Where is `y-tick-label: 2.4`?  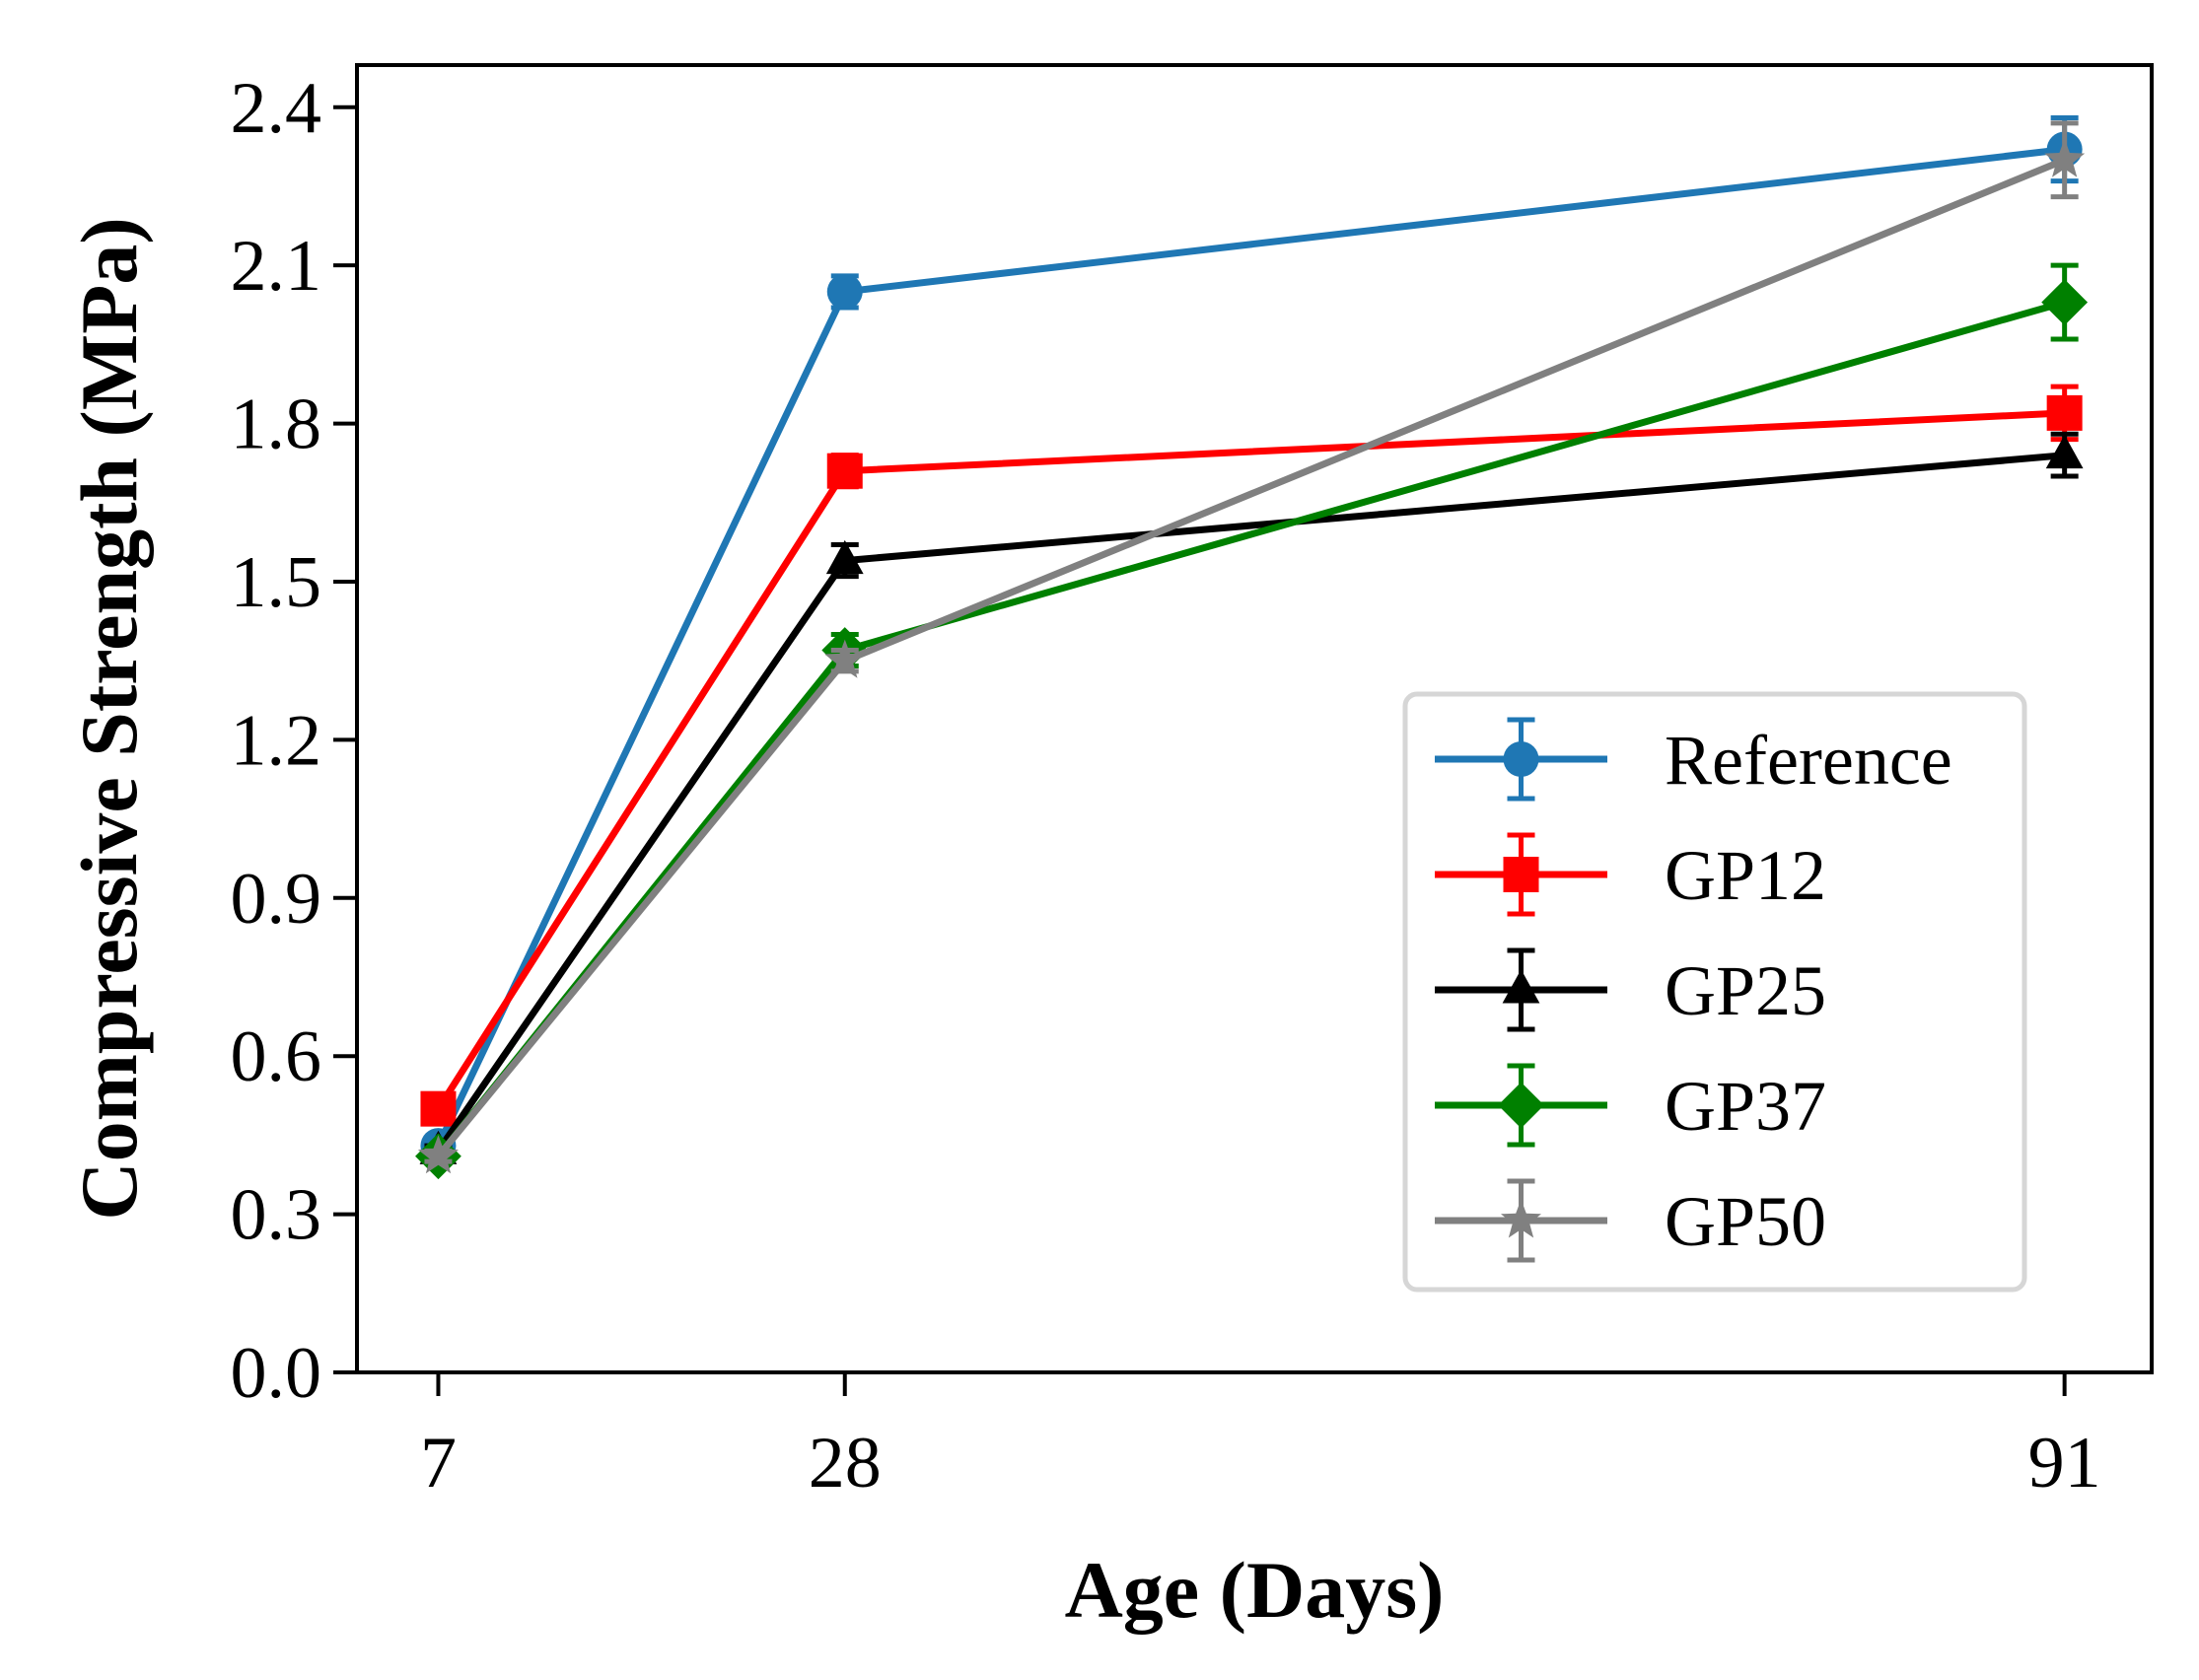
y-tick-label: 2.4 is located at coordinates (277, 108).